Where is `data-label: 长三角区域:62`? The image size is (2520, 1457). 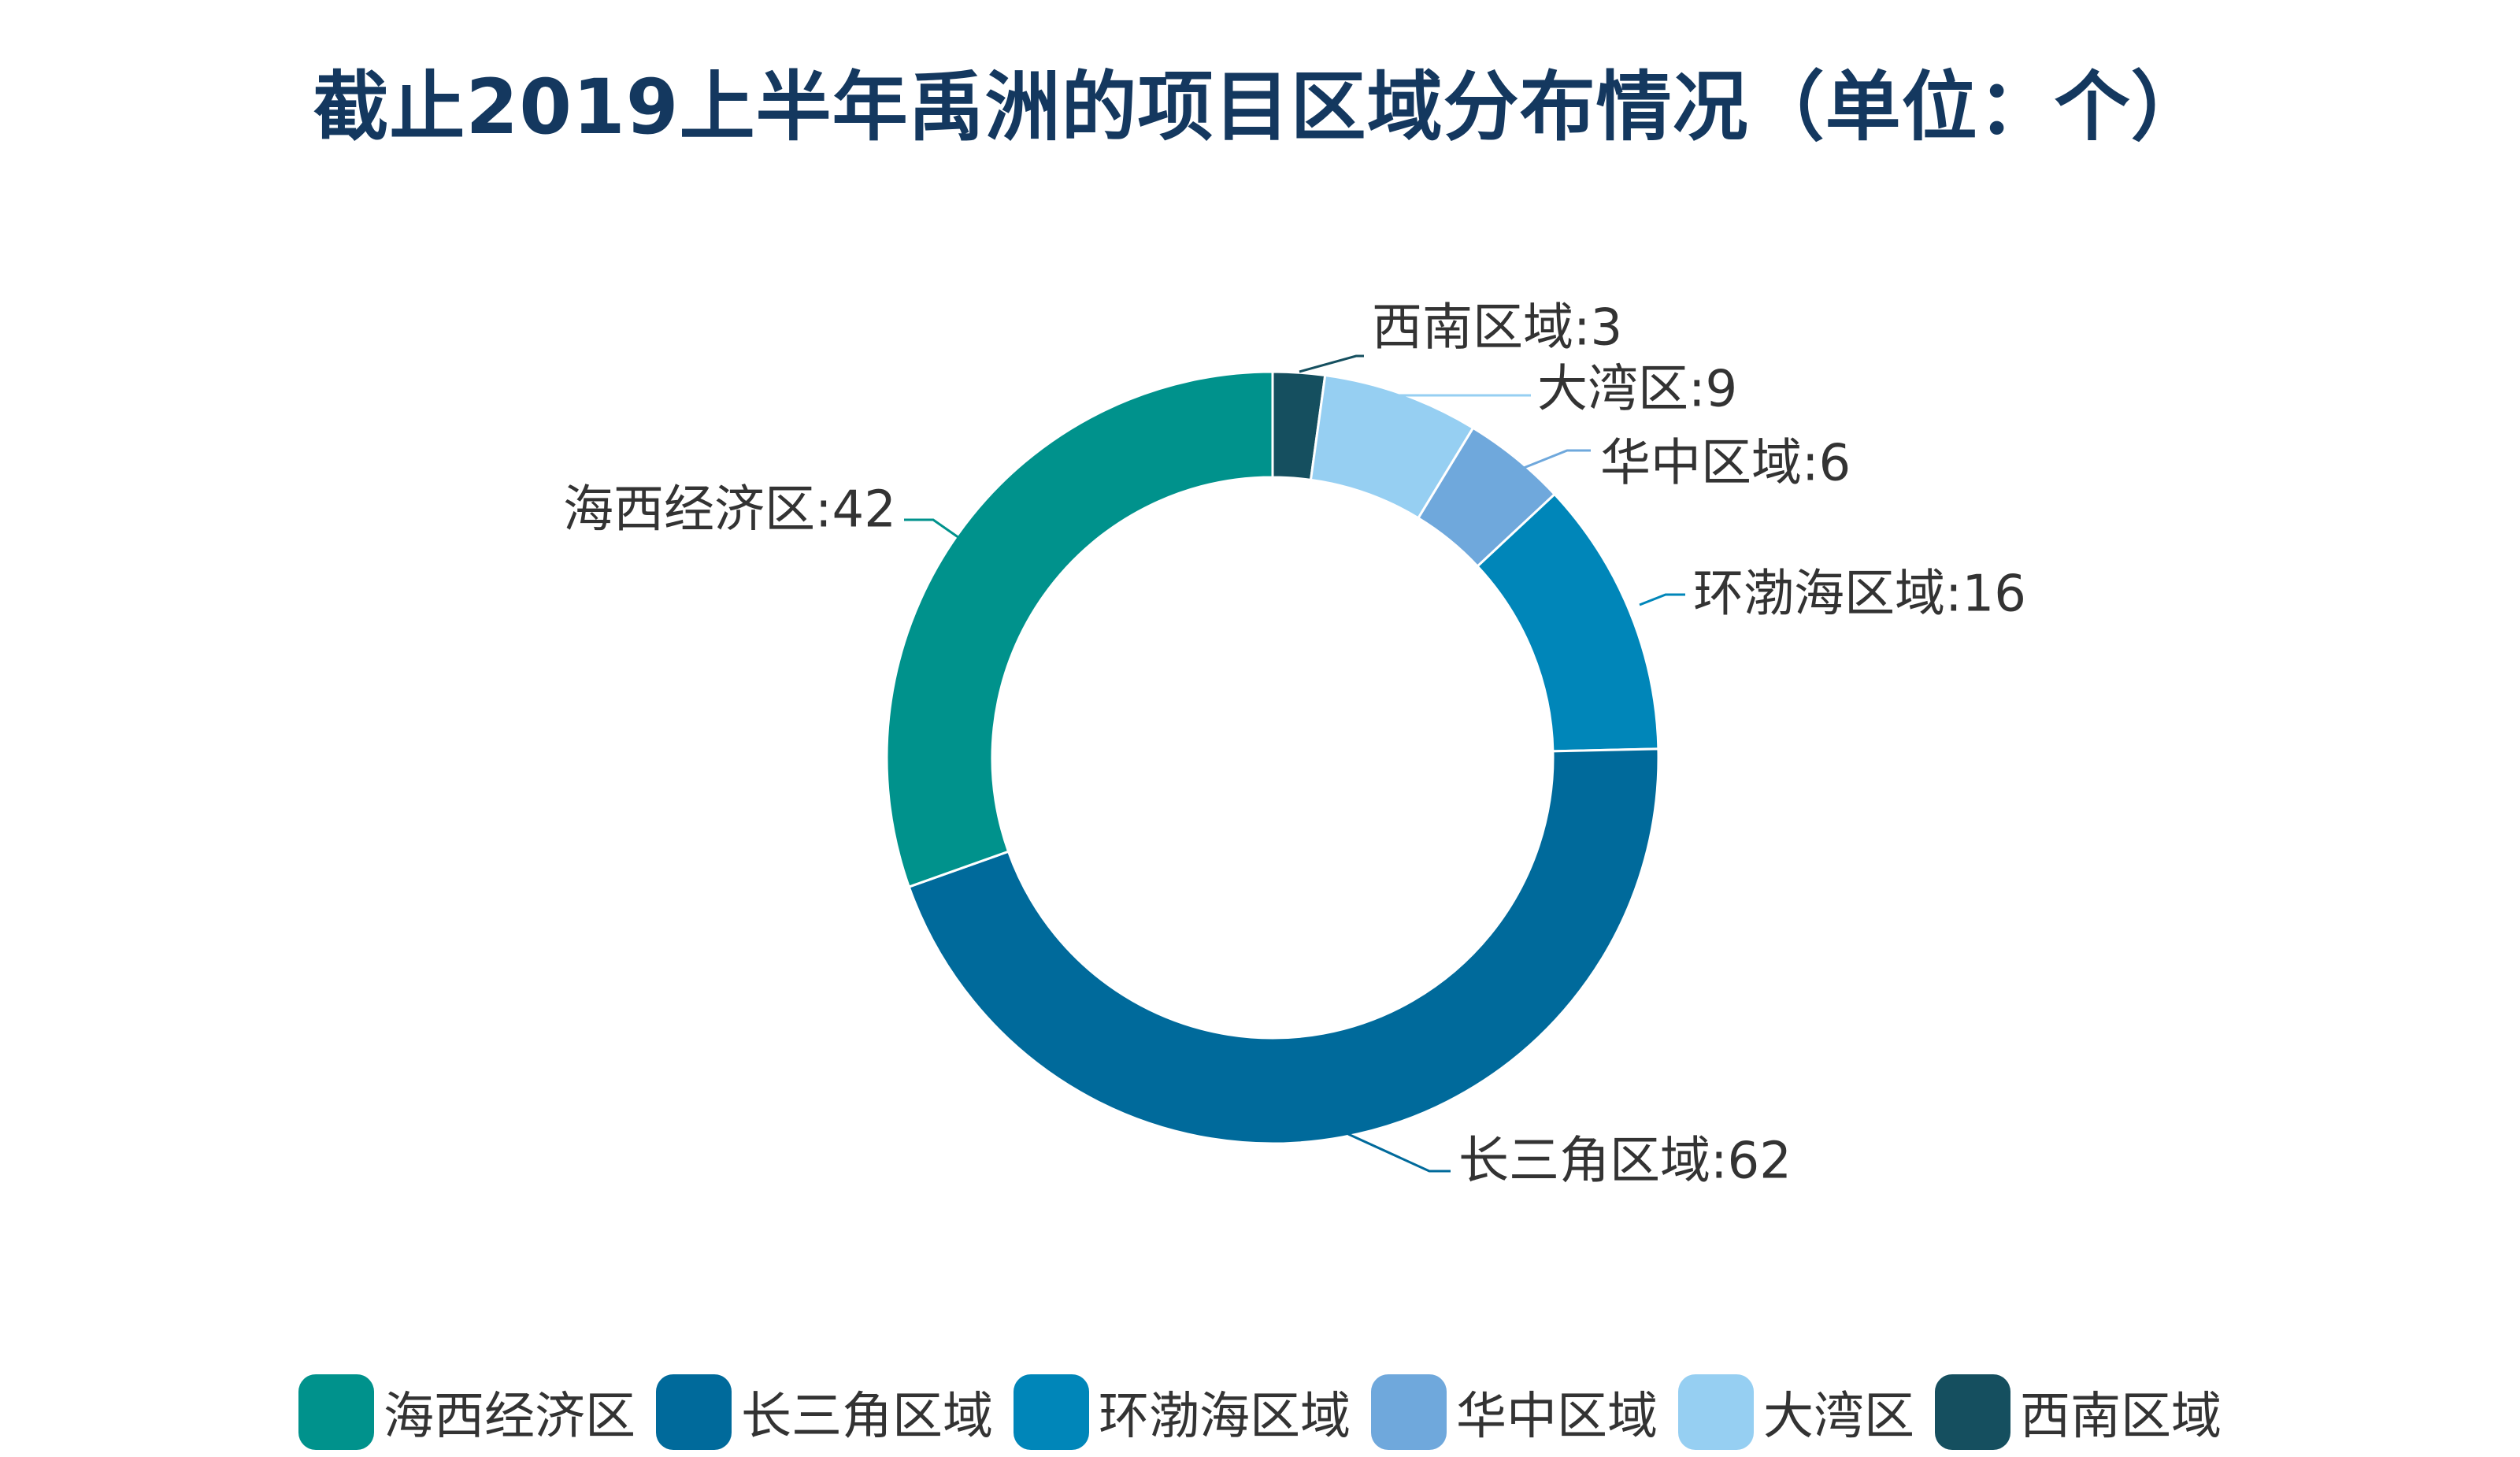
data-label: 长三角区域:62 is located at coordinates (1625, 1162).